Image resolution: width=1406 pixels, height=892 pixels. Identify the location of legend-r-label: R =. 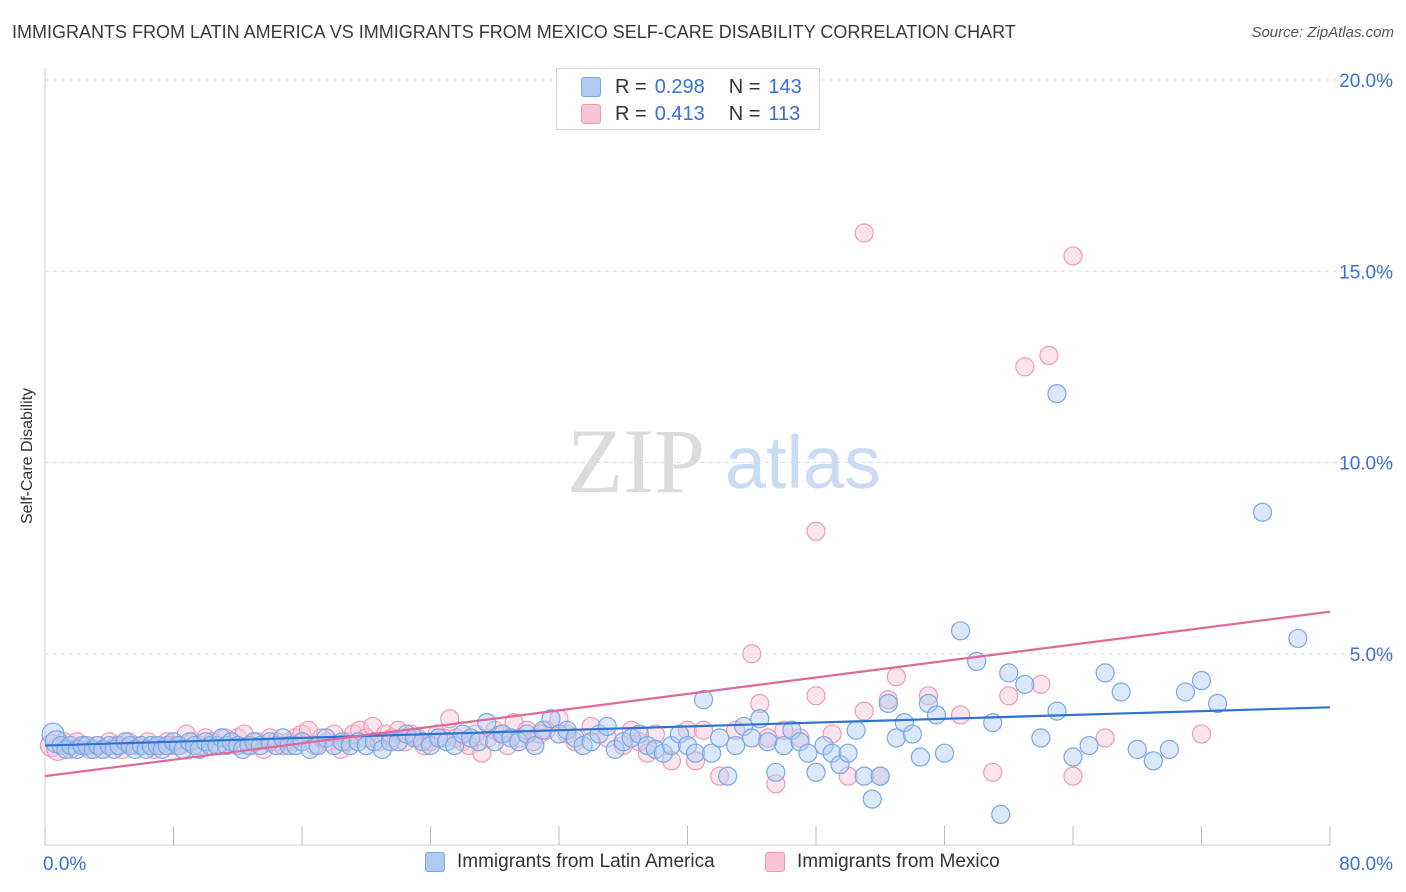
(631, 86).